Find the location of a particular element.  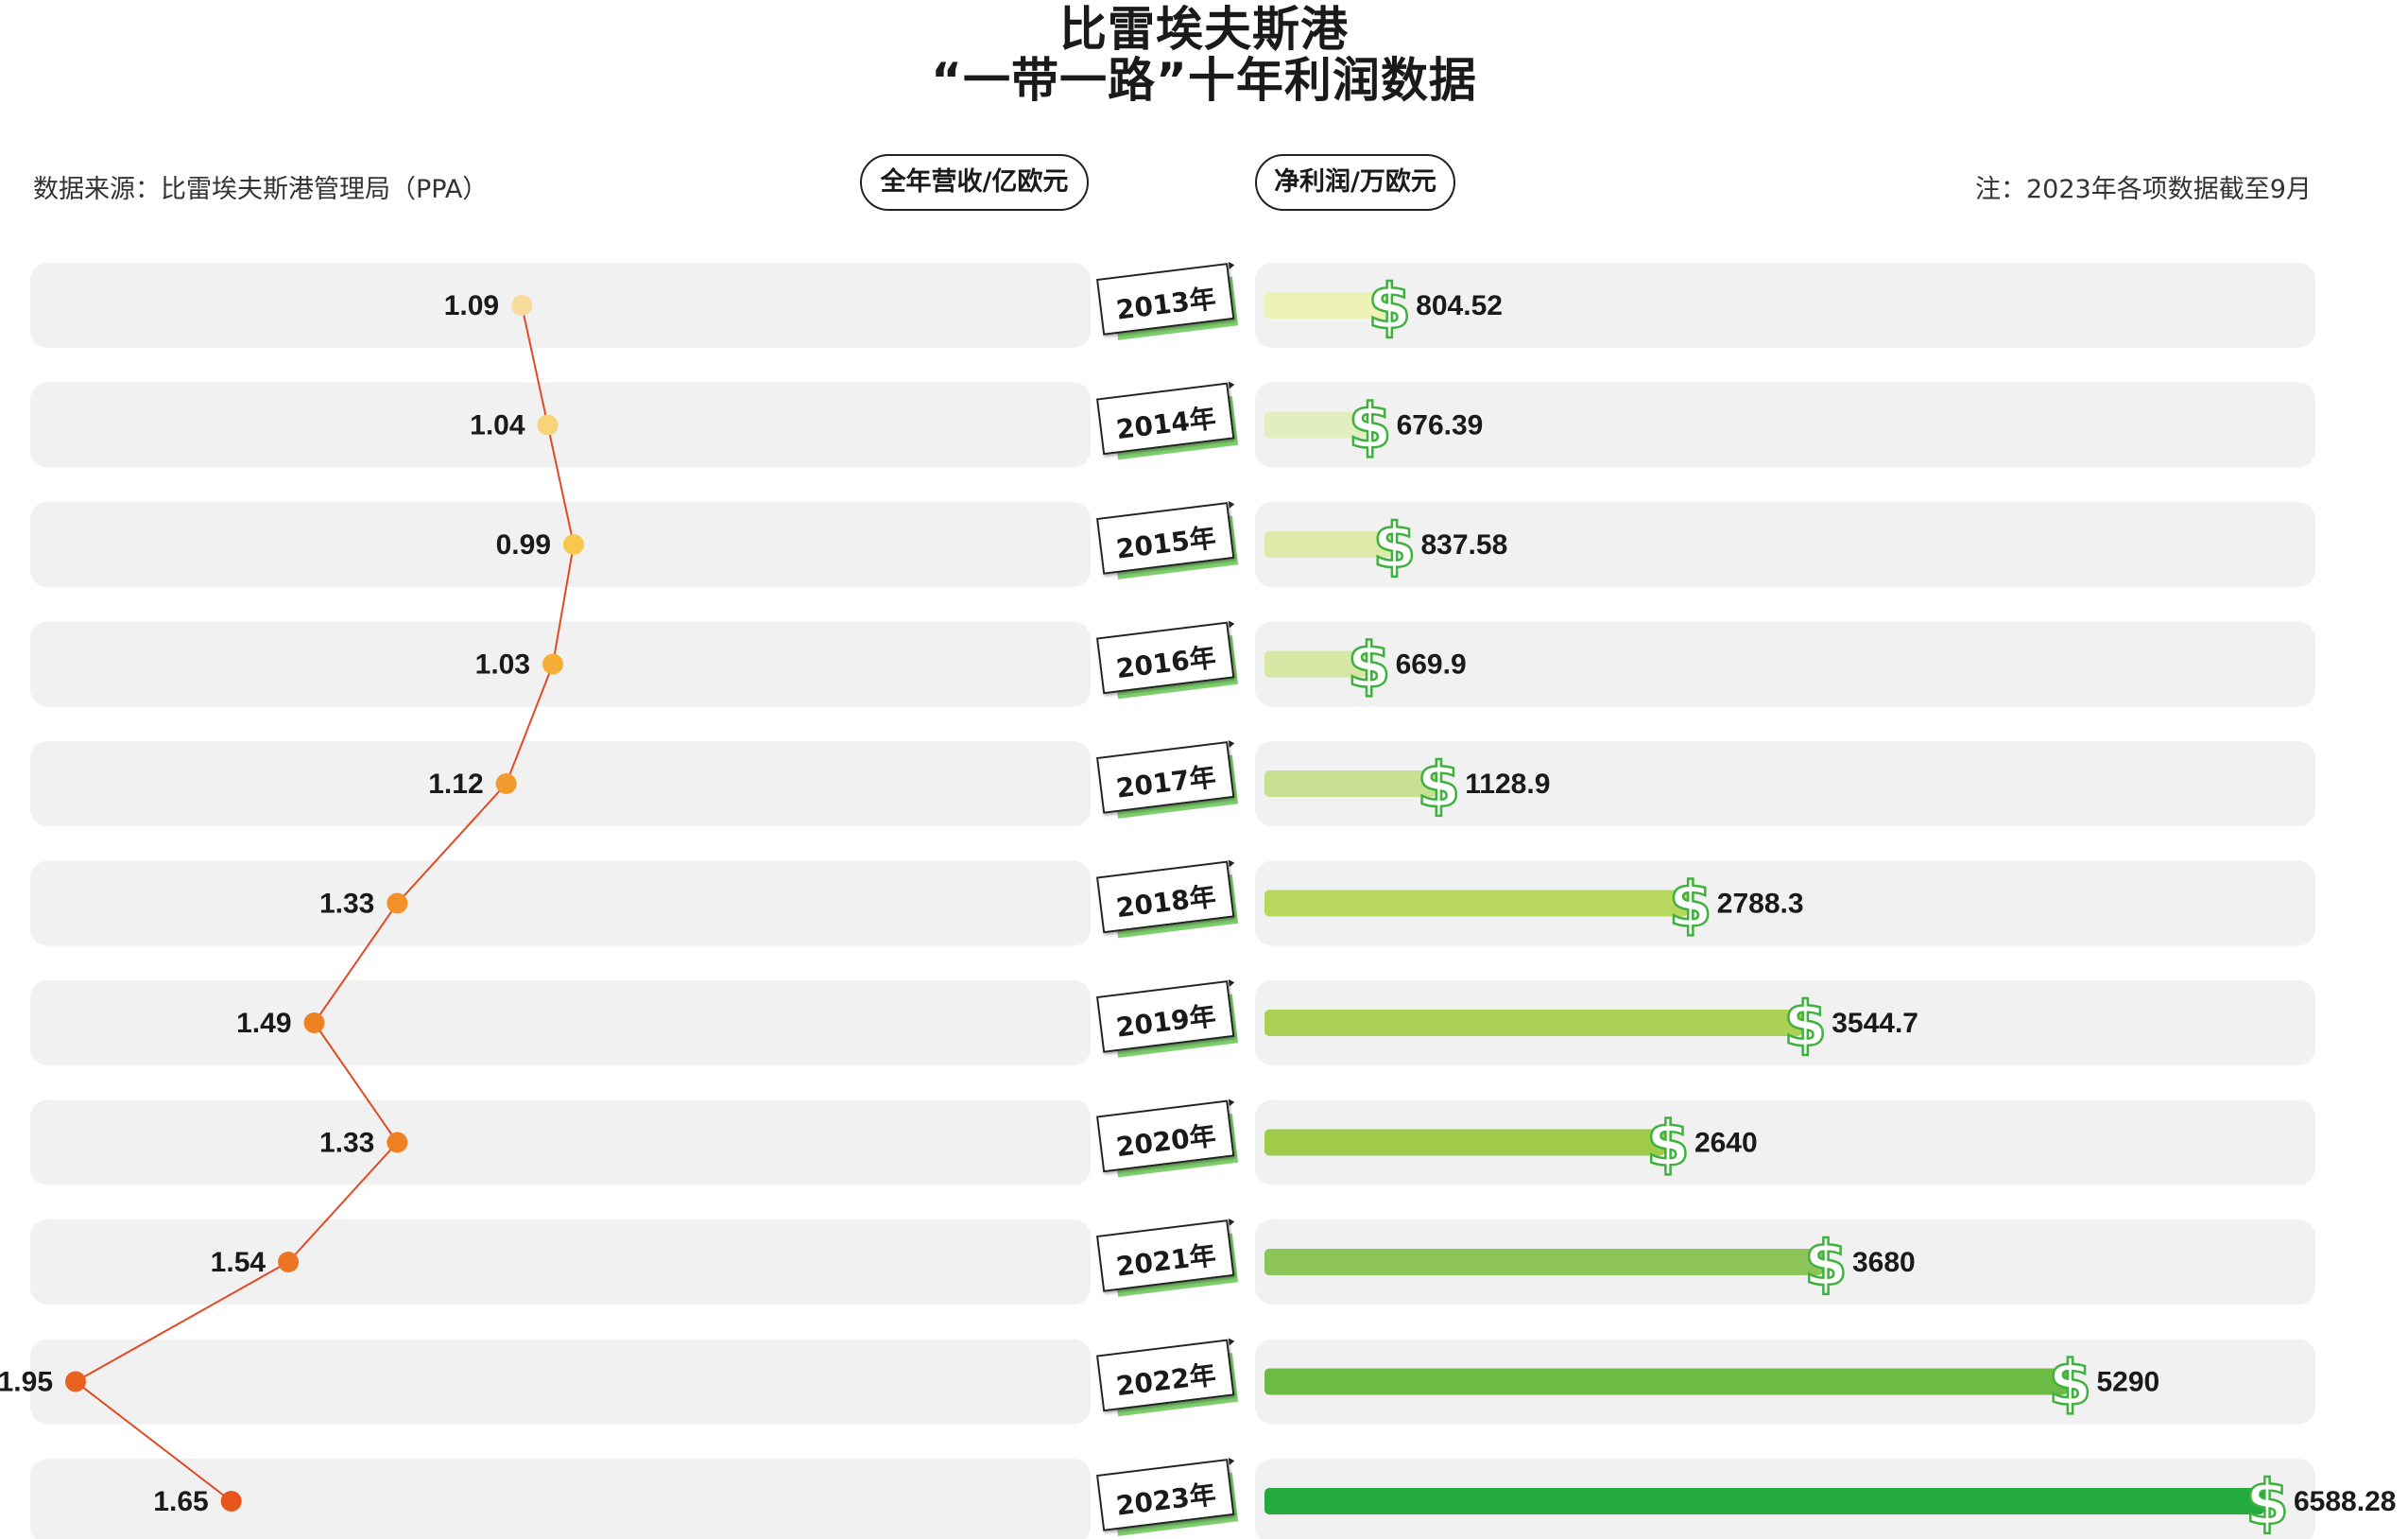

revenue-value-label: 1.54 is located at coordinates (239, 1262).